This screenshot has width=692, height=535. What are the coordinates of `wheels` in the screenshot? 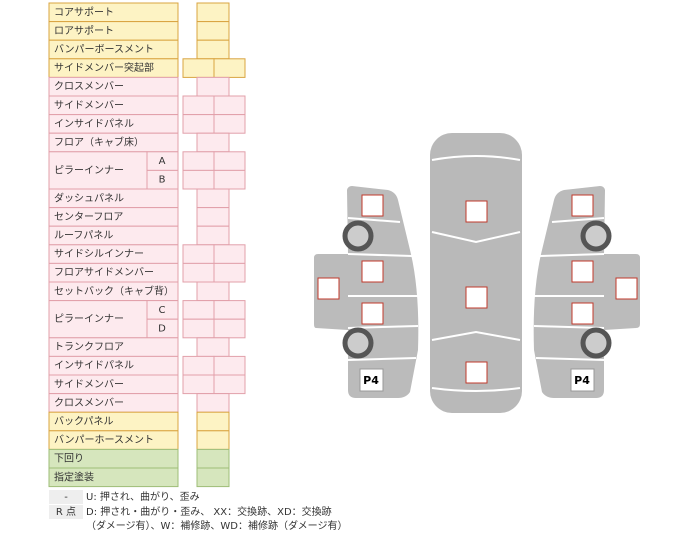 It's located at (477, 289).